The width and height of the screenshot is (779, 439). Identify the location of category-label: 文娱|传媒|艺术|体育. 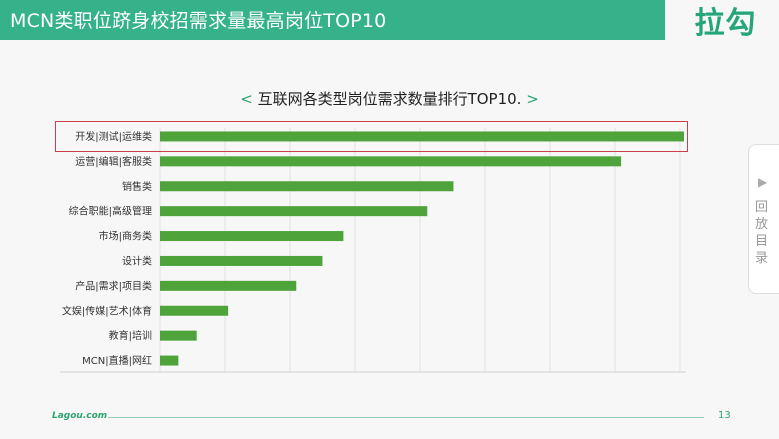
(107, 310).